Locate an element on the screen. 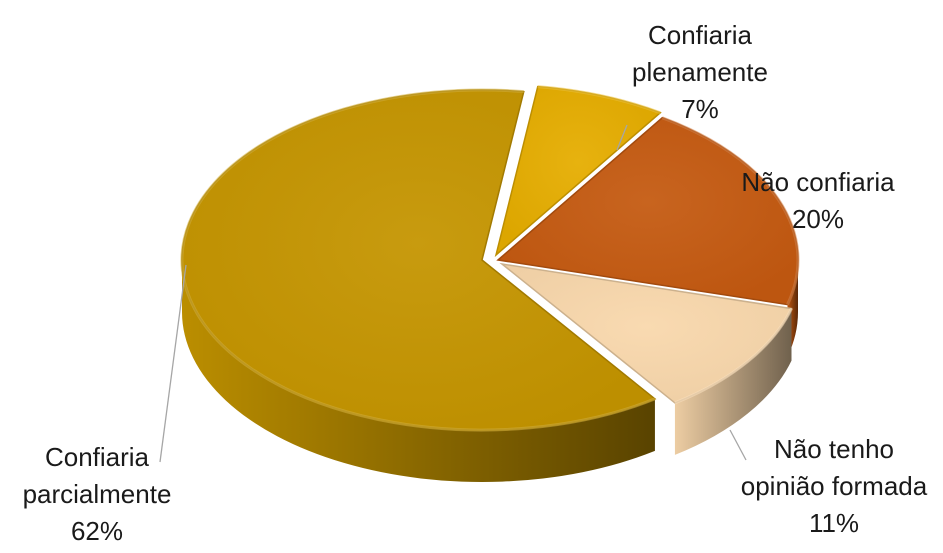 The image size is (943, 553). slice-category-label: parcialmente is located at coordinates (97, 494).